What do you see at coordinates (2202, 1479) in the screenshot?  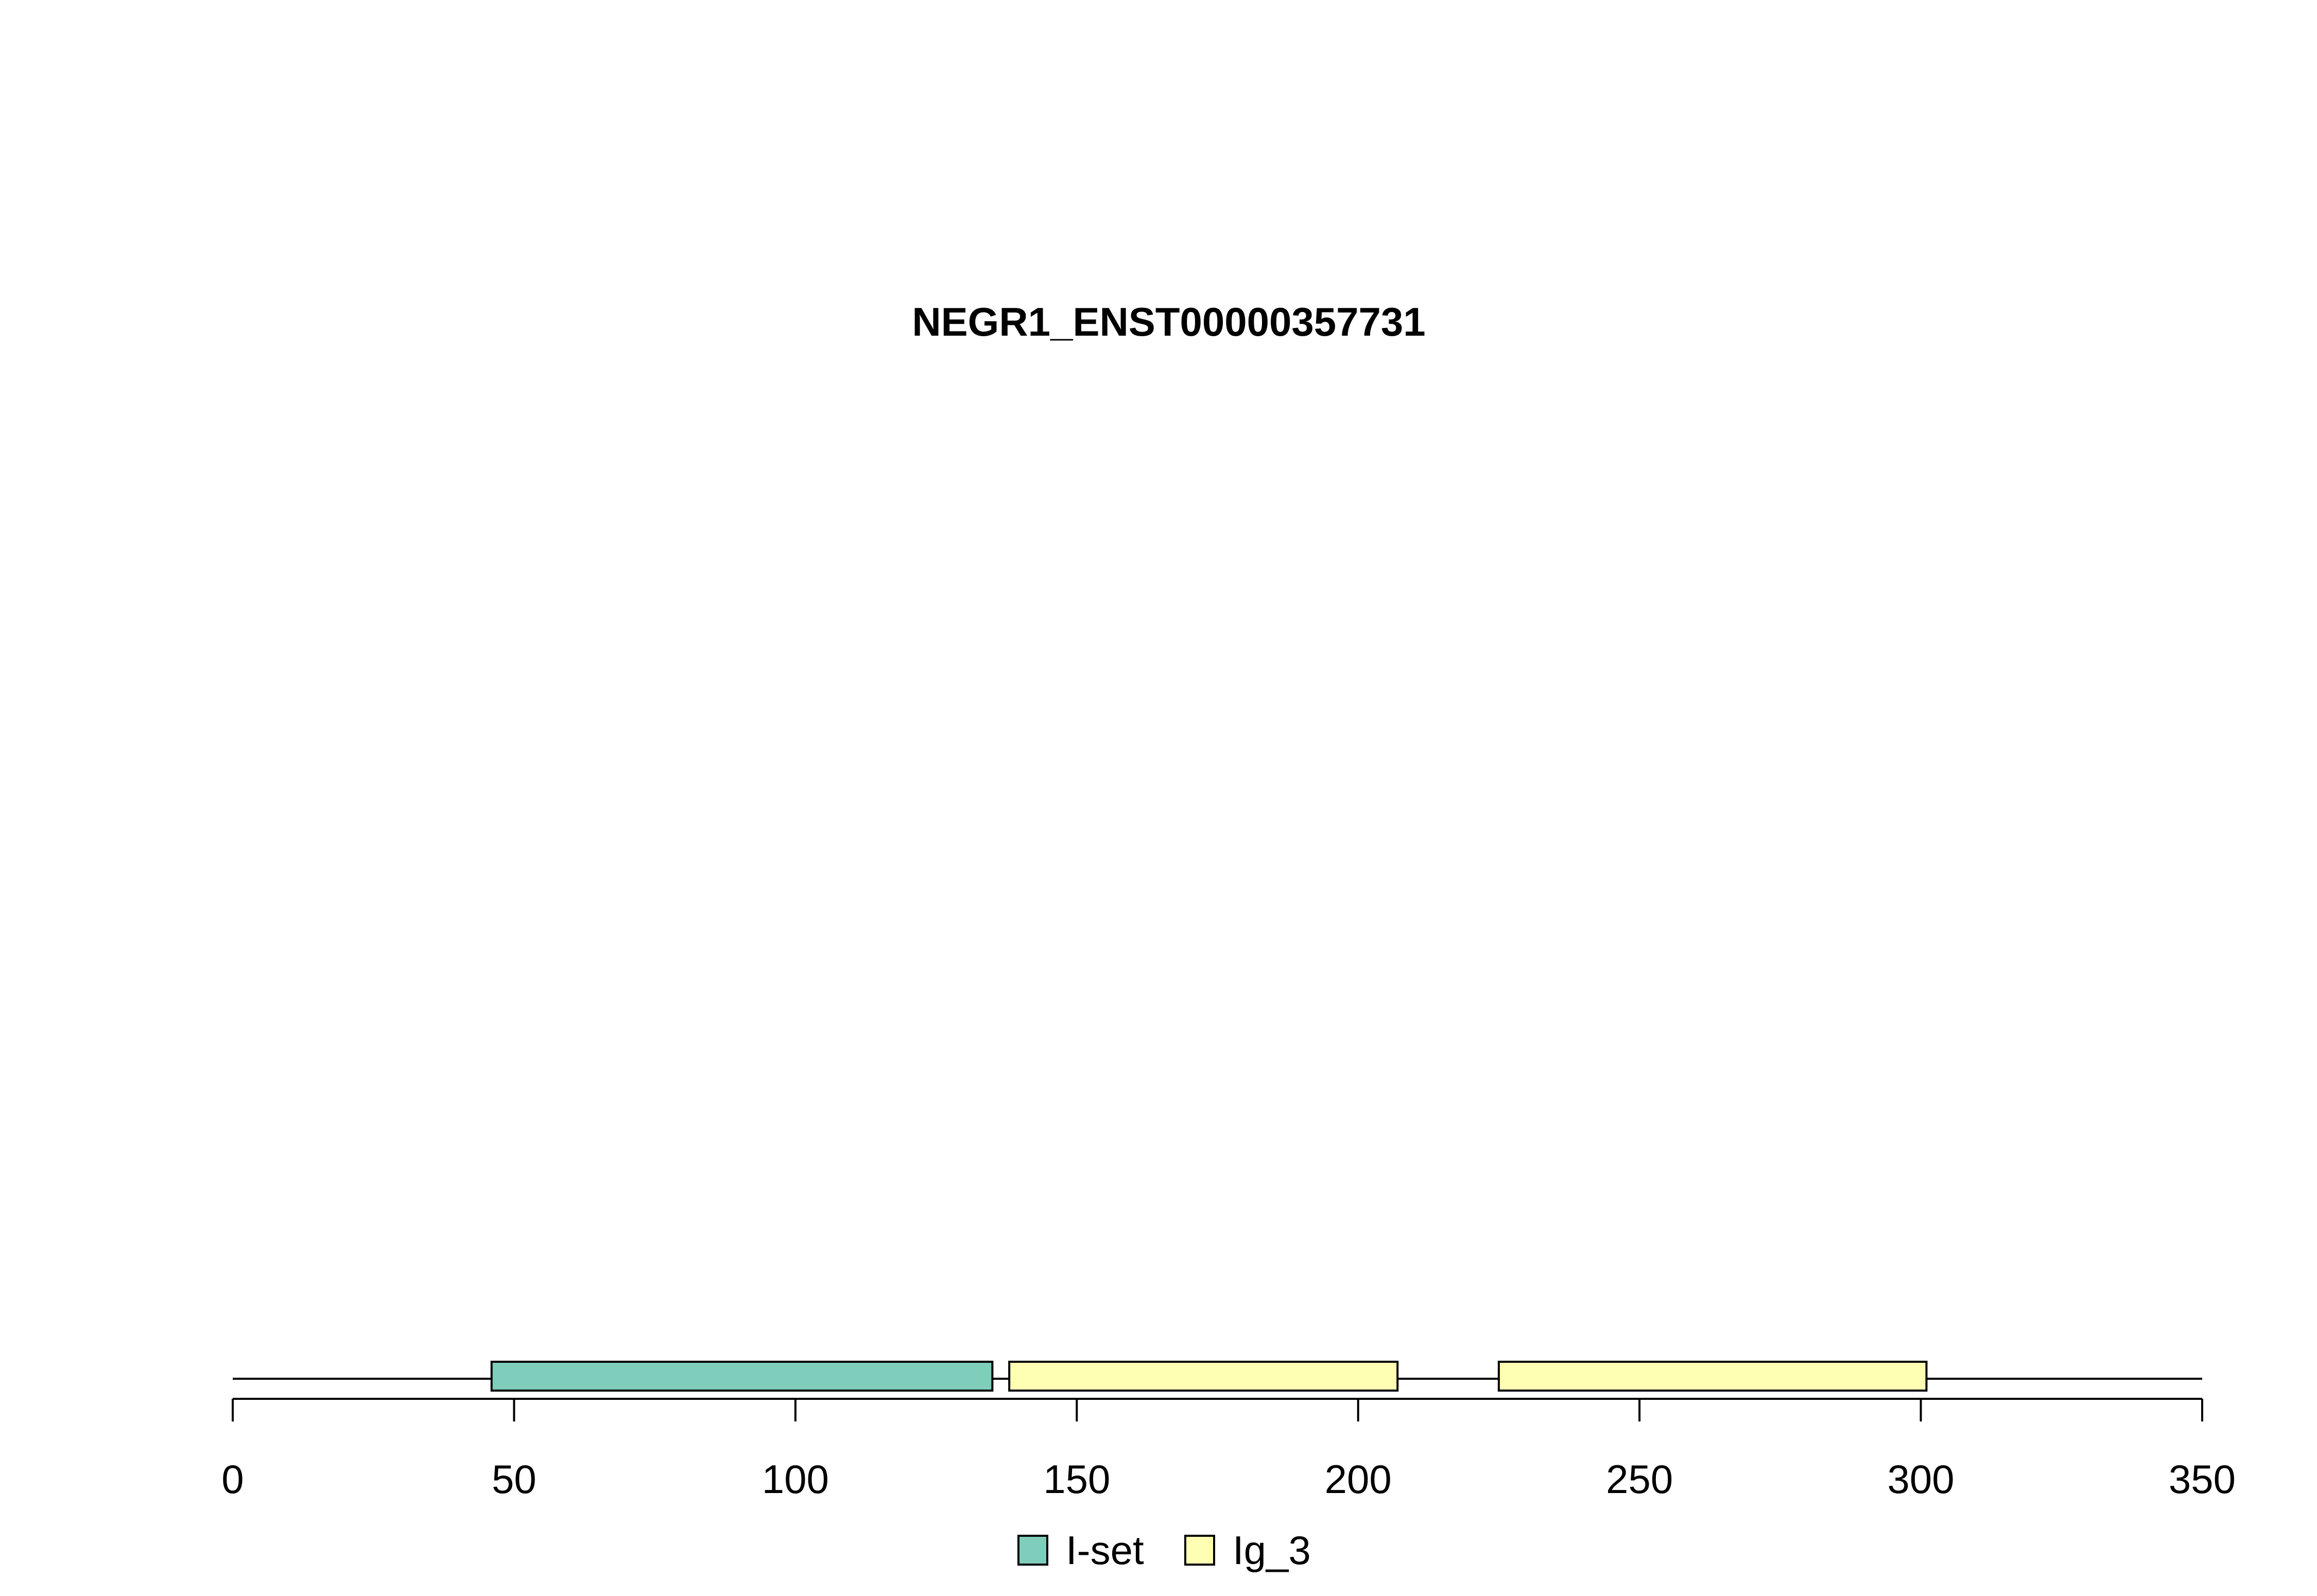 I see `x-tick-label-350: 350` at bounding box center [2202, 1479].